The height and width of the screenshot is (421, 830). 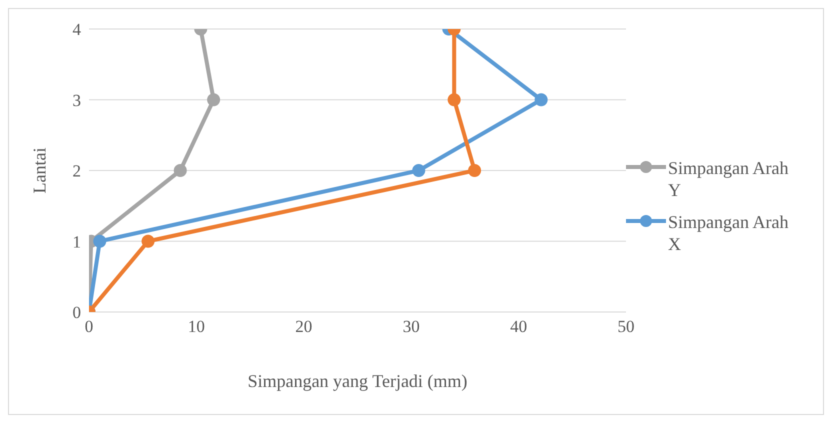 What do you see at coordinates (76, 242) in the screenshot?
I see `y-tick-label: 1` at bounding box center [76, 242].